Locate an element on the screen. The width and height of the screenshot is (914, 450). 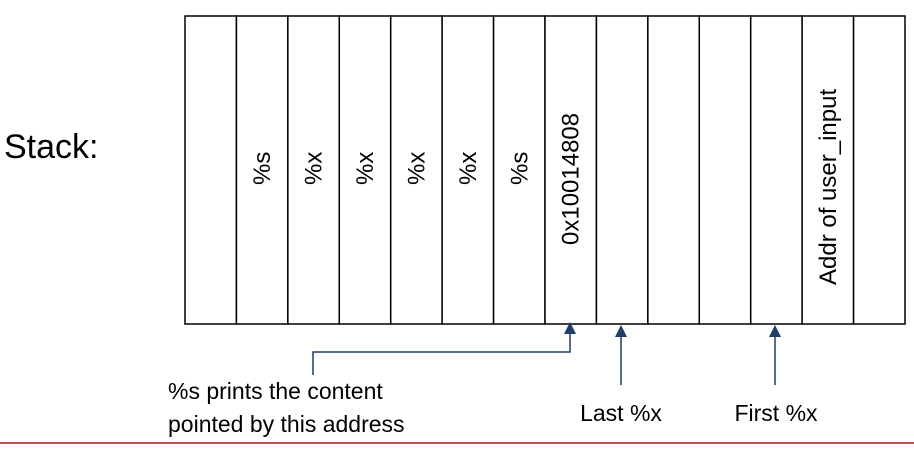
s-note-line2: pointed by this address is located at coordinates (286, 424).